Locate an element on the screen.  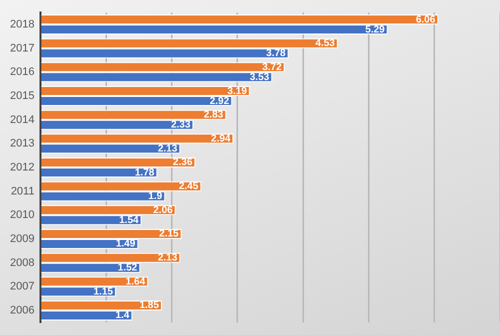
y-tick-label: 2008 is located at coordinates (22, 262).